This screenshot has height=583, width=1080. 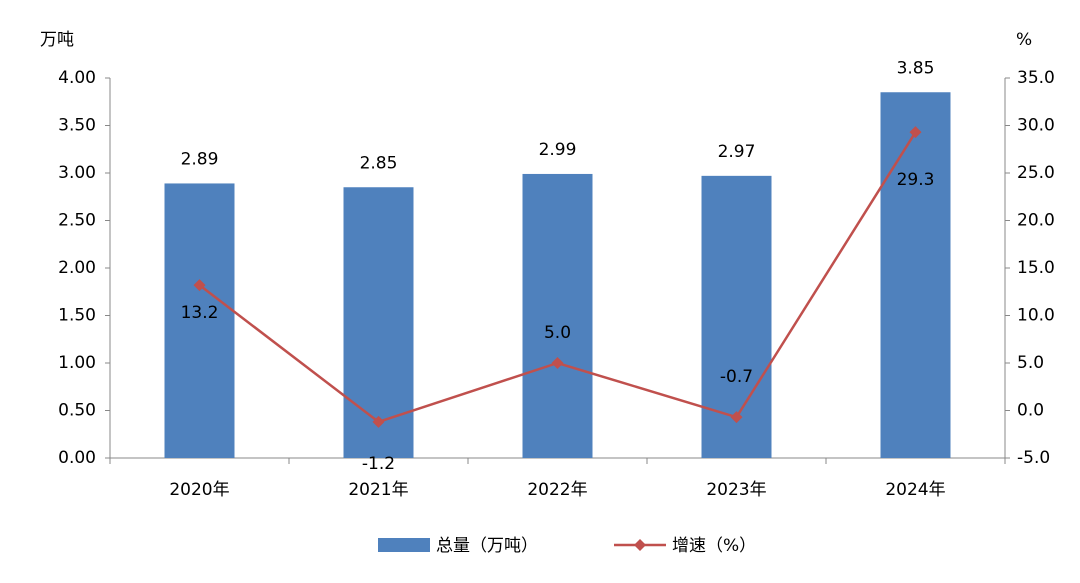 What do you see at coordinates (1036, 268) in the screenshot?
I see `y2-tick-label: 15.0` at bounding box center [1036, 268].